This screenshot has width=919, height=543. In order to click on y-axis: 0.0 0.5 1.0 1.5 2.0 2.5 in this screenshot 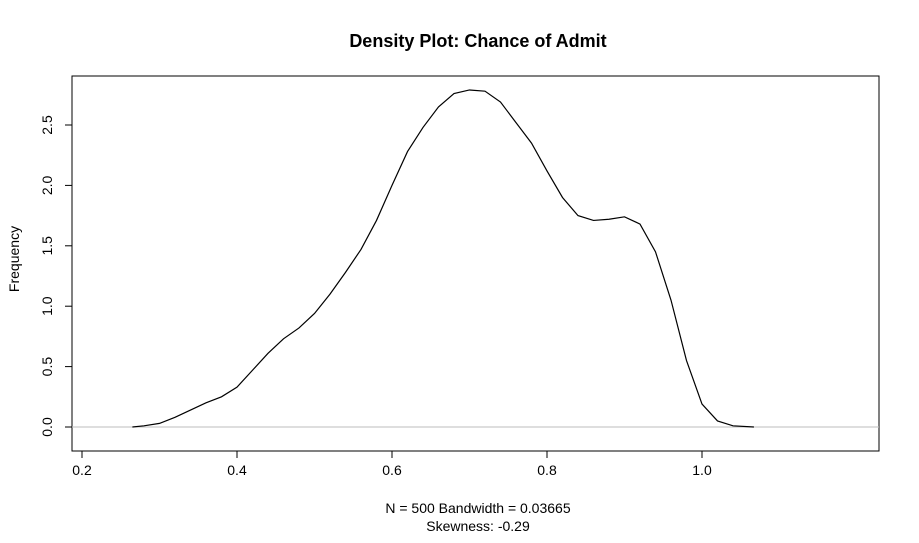, I will do `click(56, 276)`.